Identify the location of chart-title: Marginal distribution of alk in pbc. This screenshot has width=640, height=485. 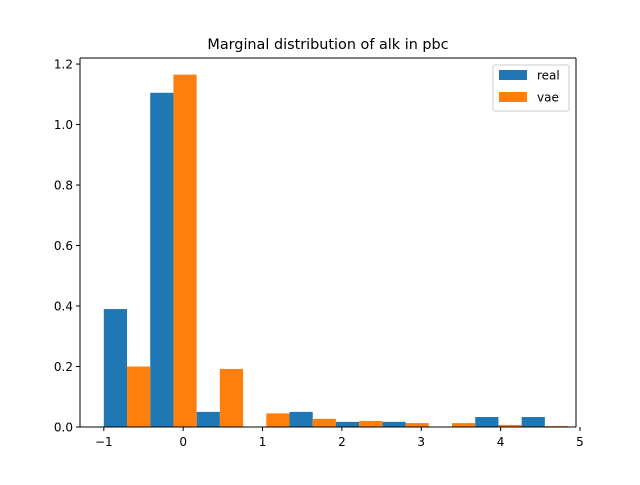
(327, 45).